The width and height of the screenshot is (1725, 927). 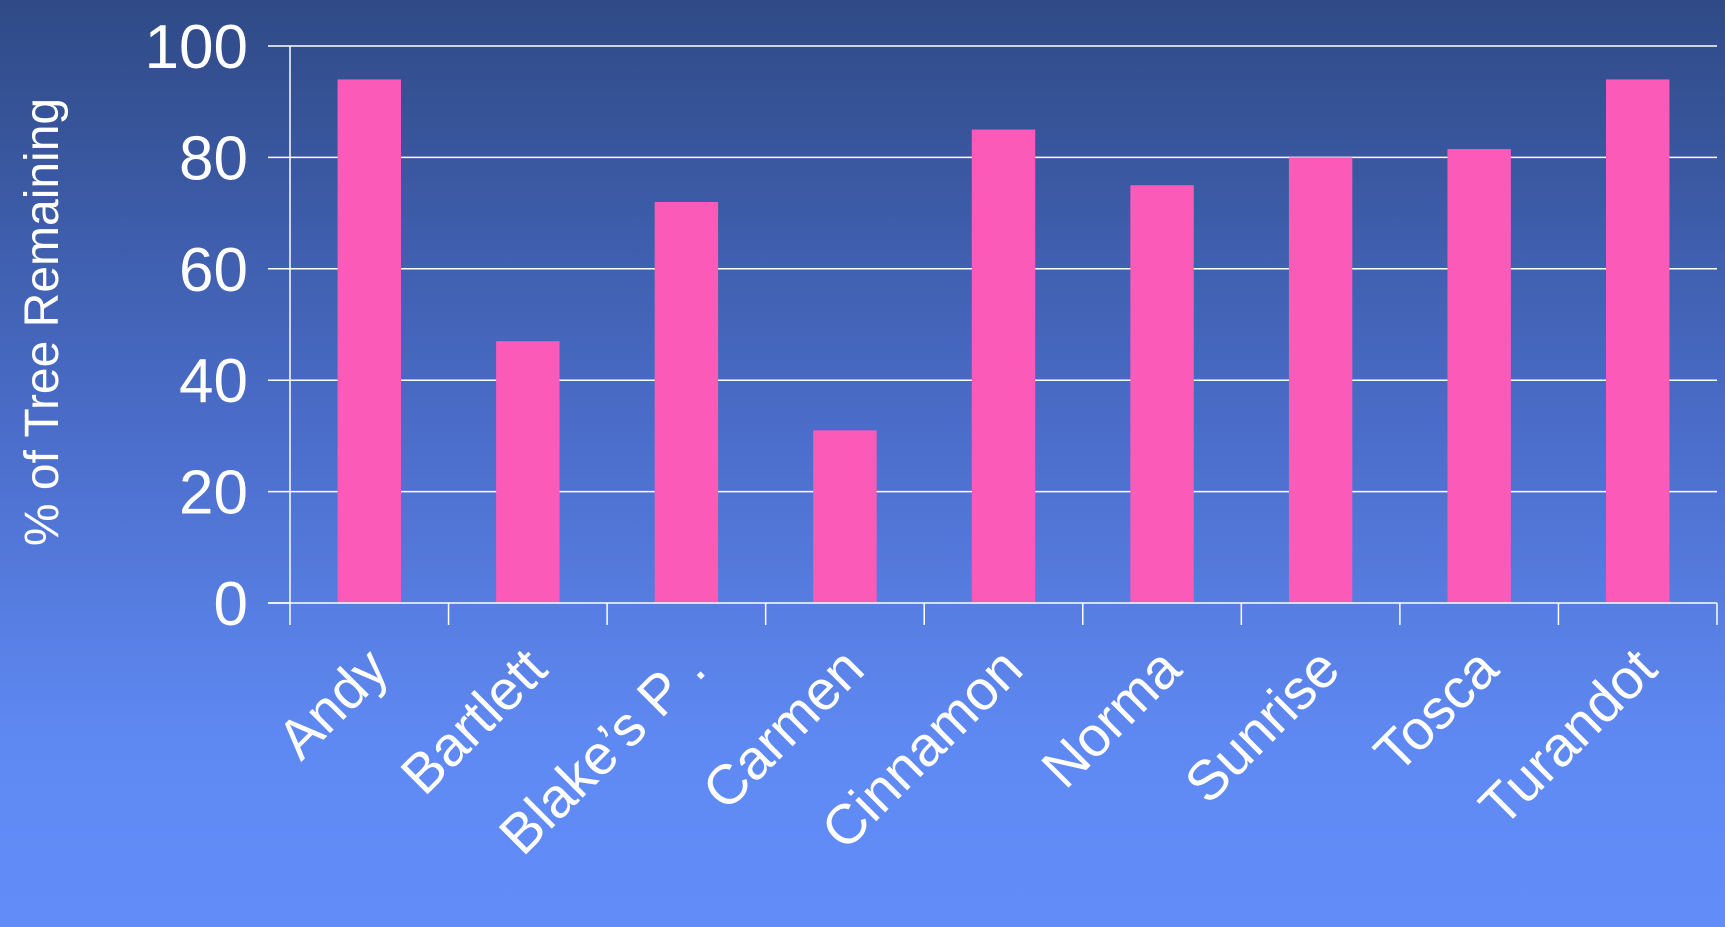 I want to click on bar-andy, so click(x=369, y=341).